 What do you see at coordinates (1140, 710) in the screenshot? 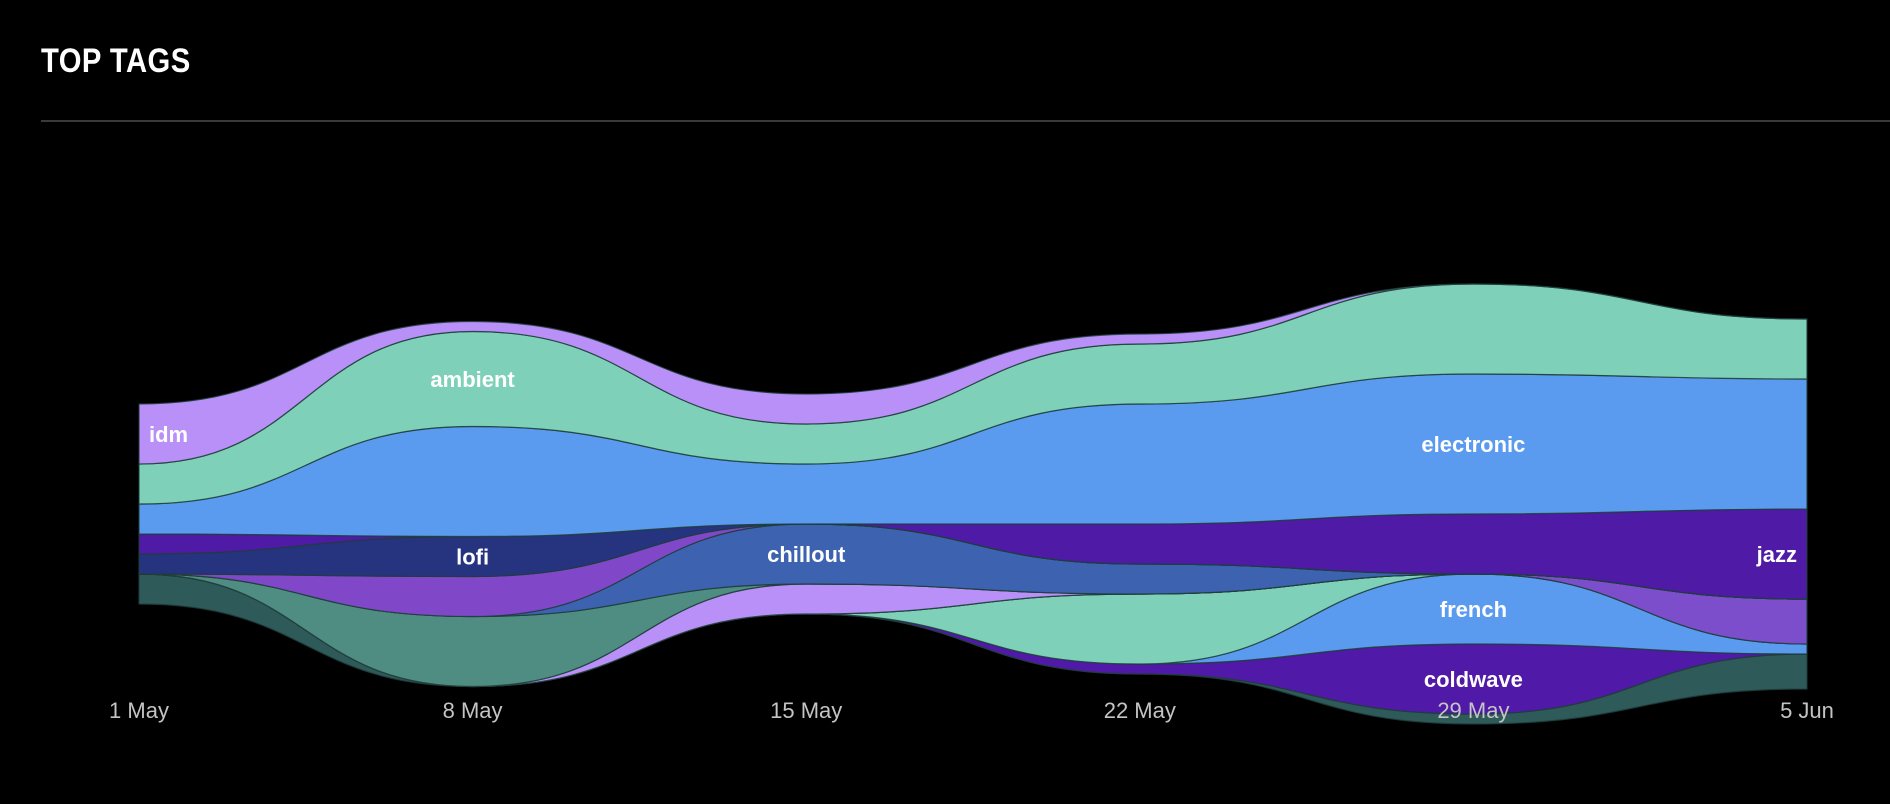
I see `x-tick-label: 22 May` at bounding box center [1140, 710].